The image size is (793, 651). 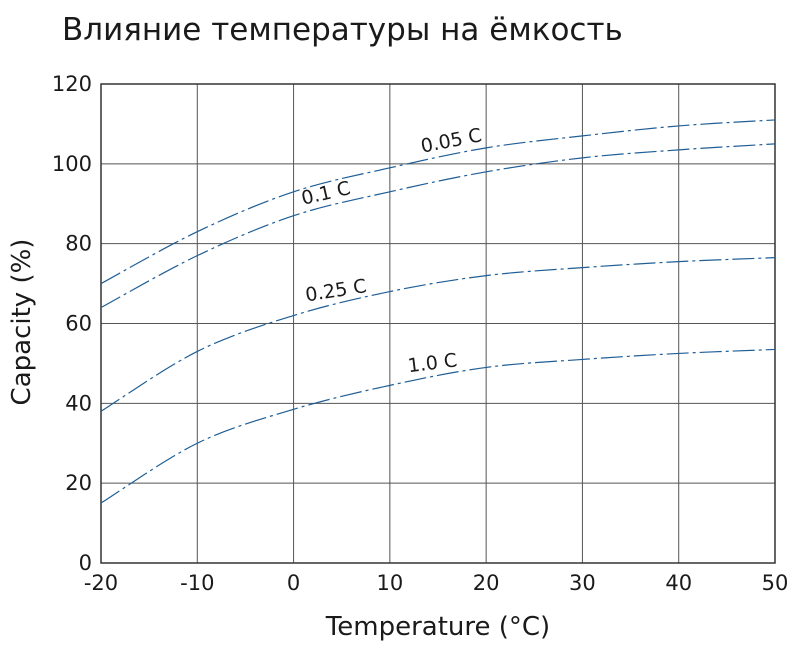 What do you see at coordinates (197, 583) in the screenshot?
I see `x-tick-label: -10` at bounding box center [197, 583].